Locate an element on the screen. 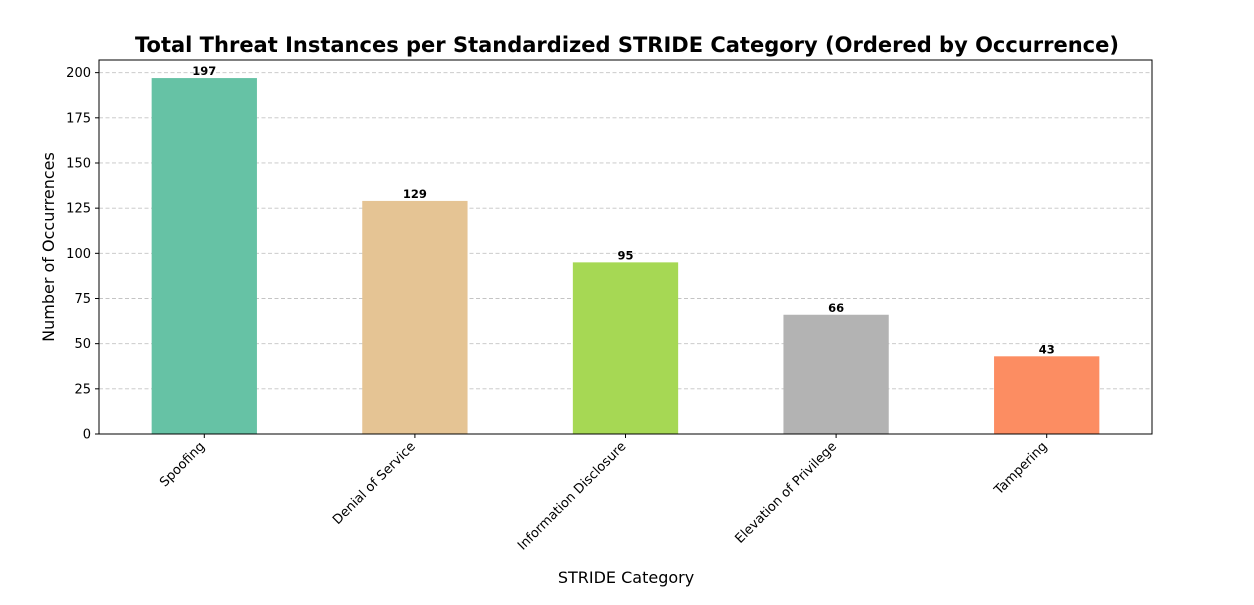 This screenshot has height=605, width=1254. y-tick-label: 25 is located at coordinates (82, 389).